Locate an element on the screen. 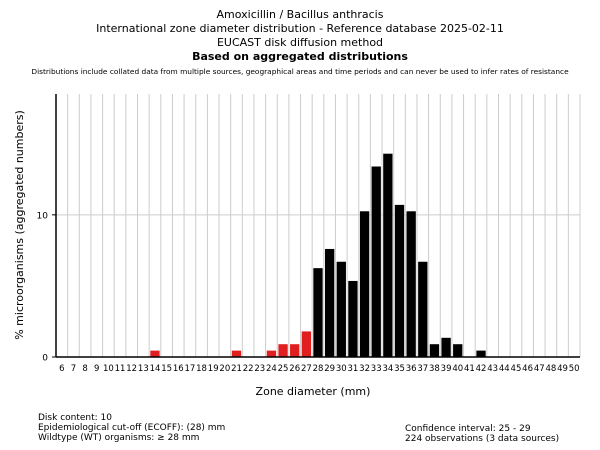  x-tick-label: 22 is located at coordinates (248, 369).